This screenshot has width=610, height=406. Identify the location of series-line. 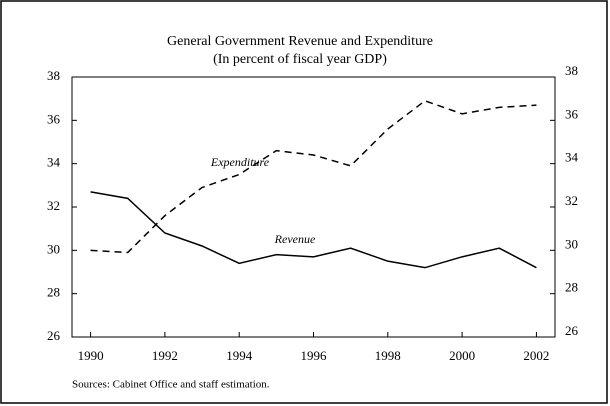
(313, 230).